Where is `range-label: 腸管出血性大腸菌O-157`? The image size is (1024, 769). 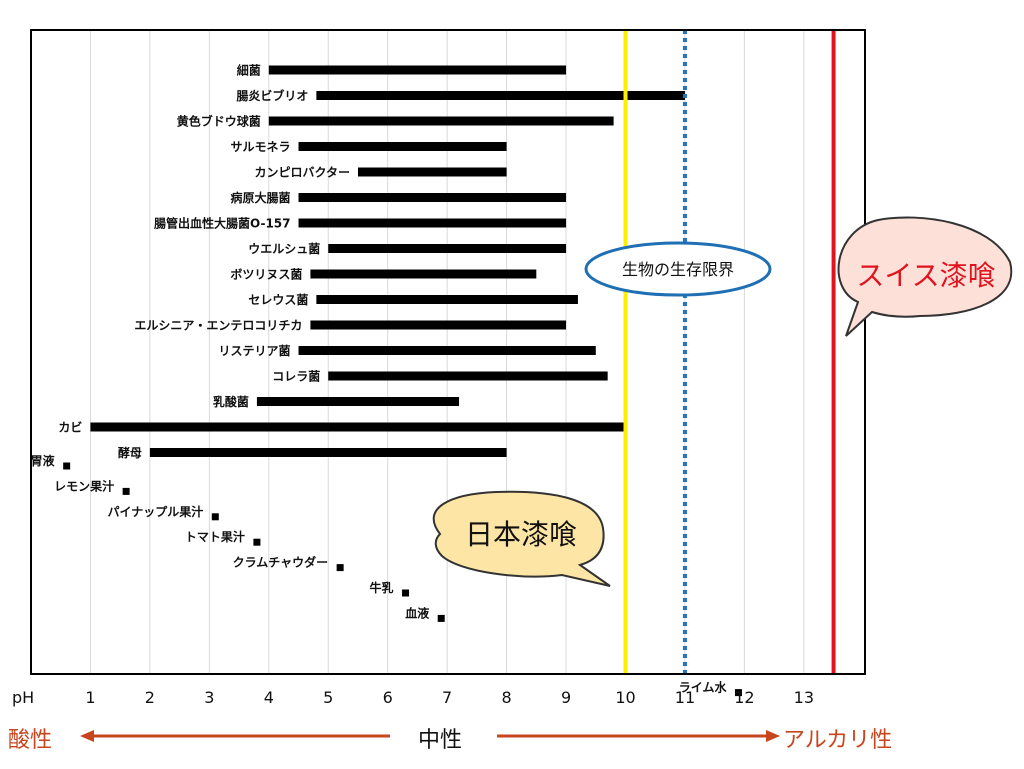
range-label: 腸管出血性大腸菌O-157 is located at coordinates (222, 223).